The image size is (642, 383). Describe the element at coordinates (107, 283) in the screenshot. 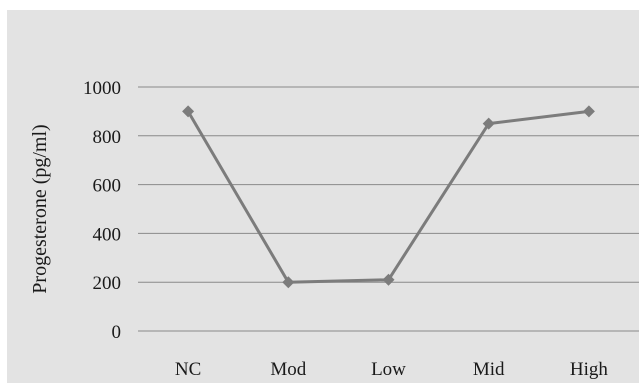

I see `y-tick-label-200: 200` at that location.